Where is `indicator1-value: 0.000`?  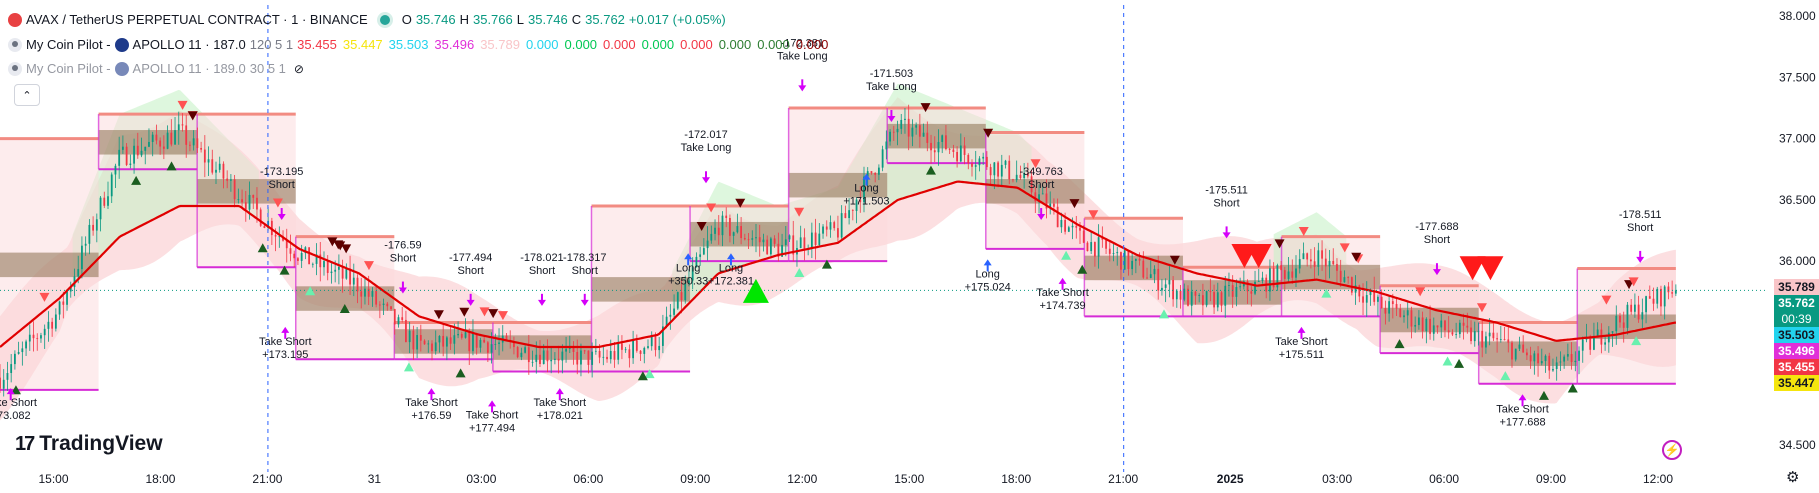
indicator1-value: 0.000 is located at coordinates (619, 44).